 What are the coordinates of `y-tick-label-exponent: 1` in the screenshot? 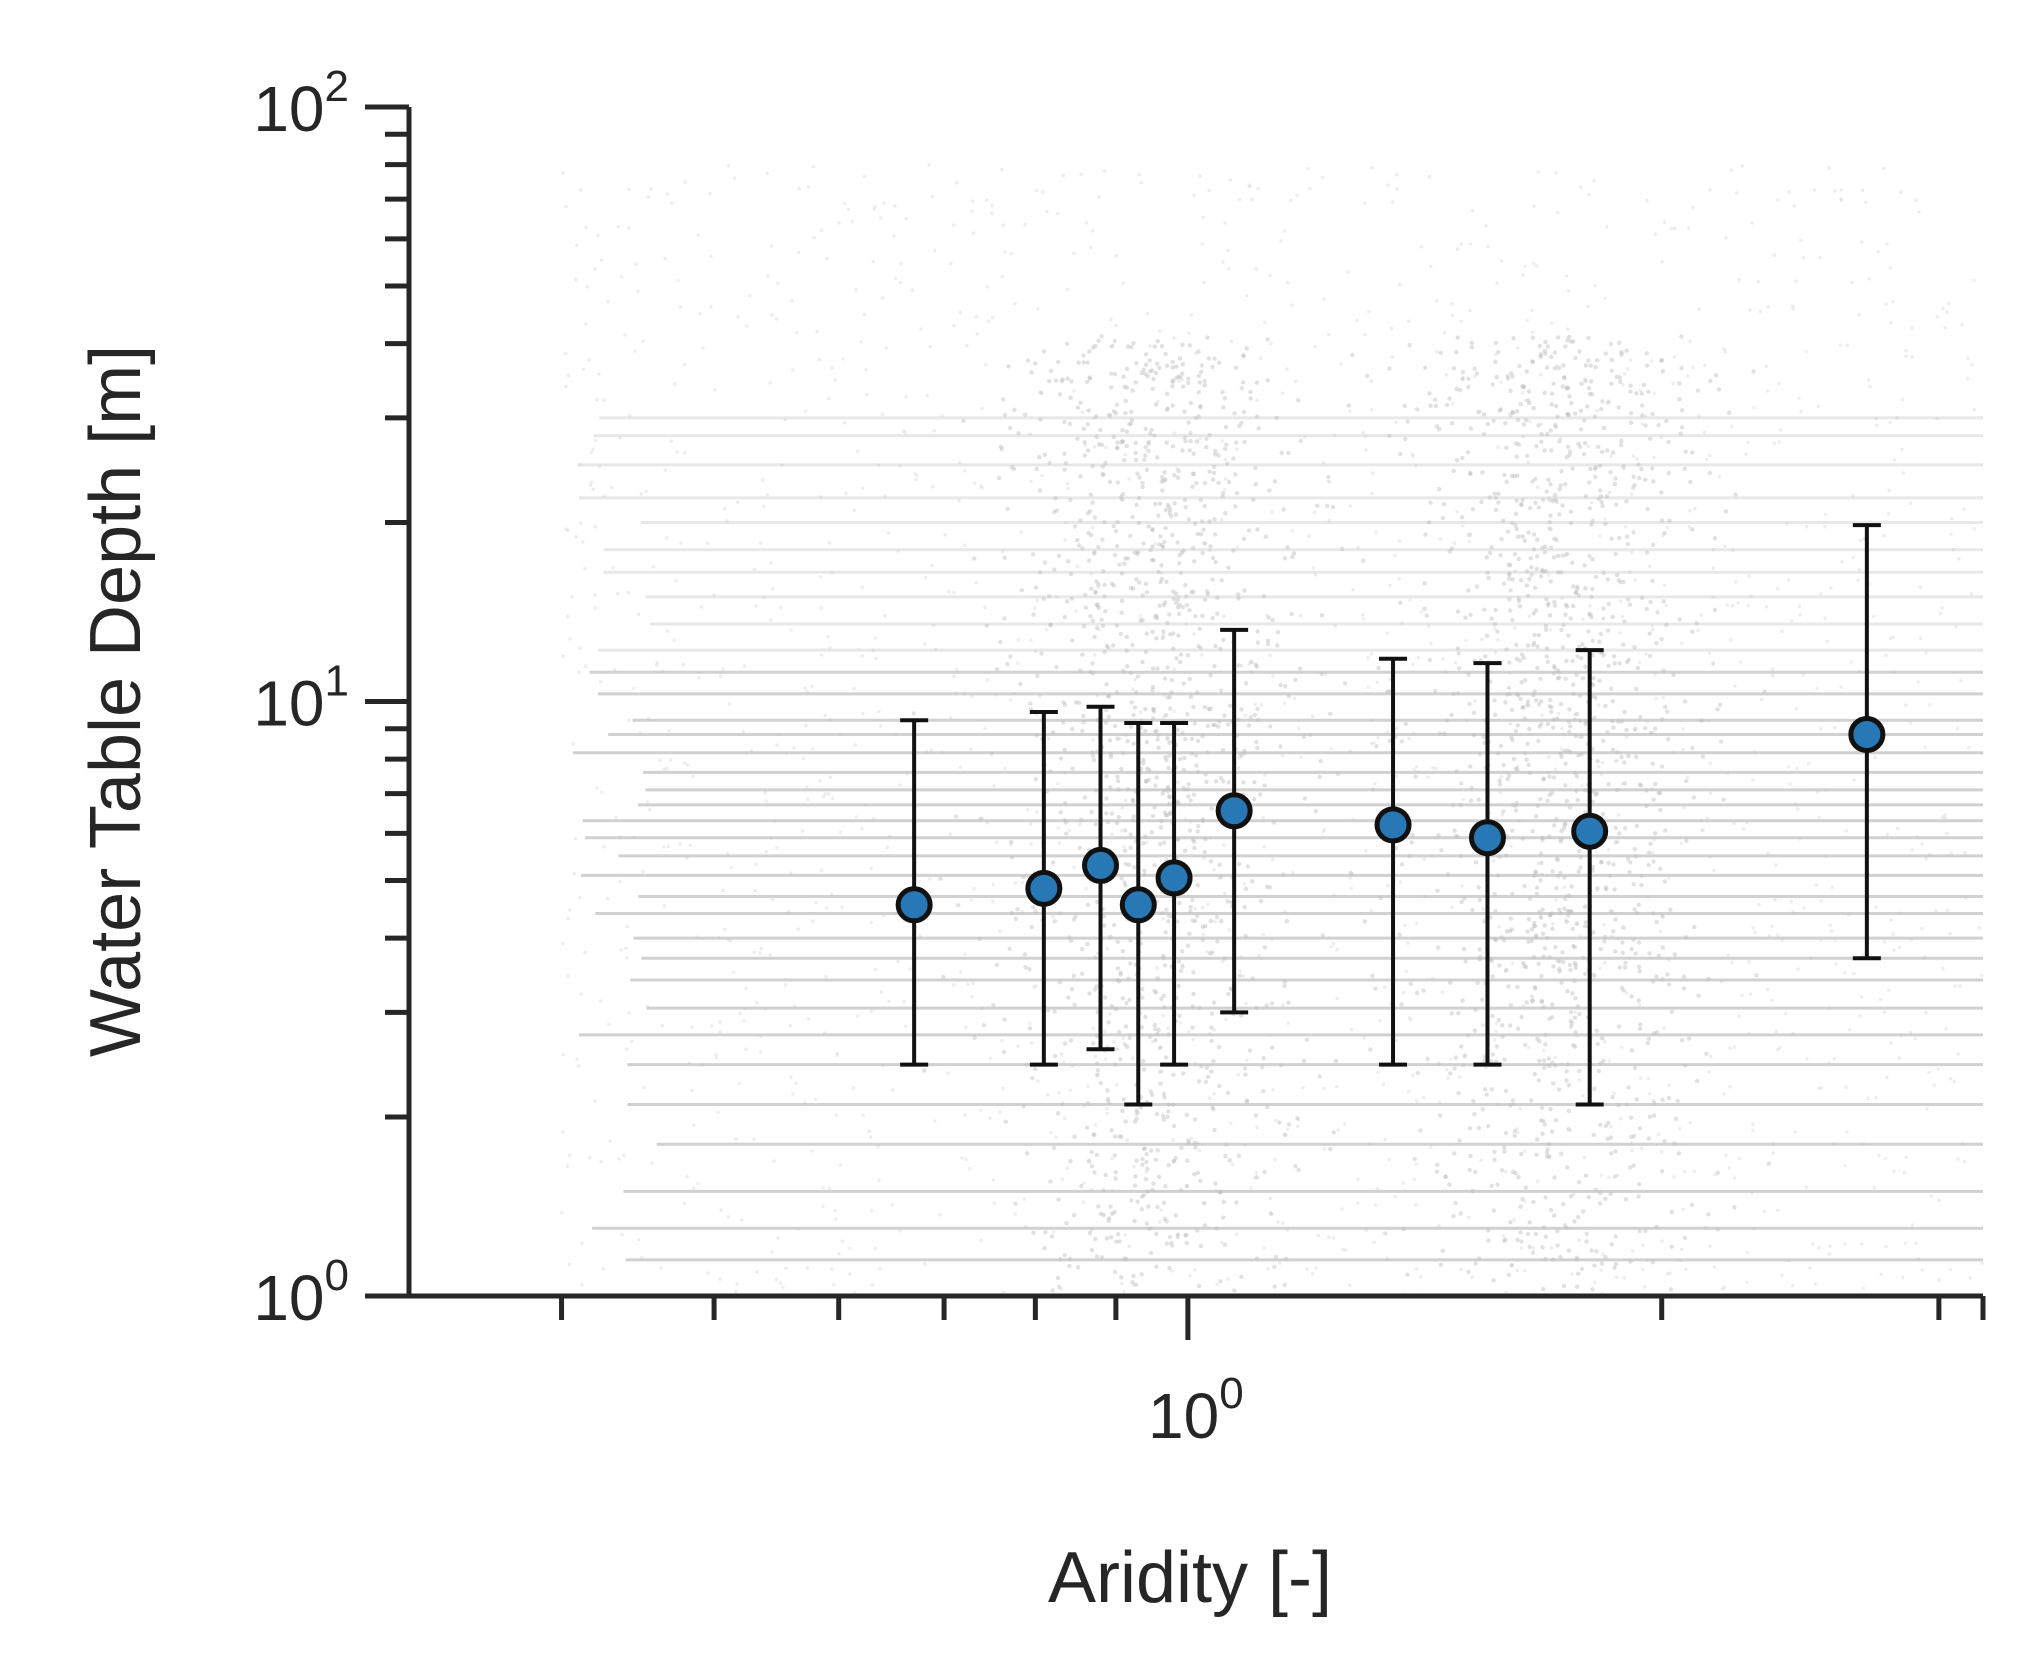 It's located at (337, 681).